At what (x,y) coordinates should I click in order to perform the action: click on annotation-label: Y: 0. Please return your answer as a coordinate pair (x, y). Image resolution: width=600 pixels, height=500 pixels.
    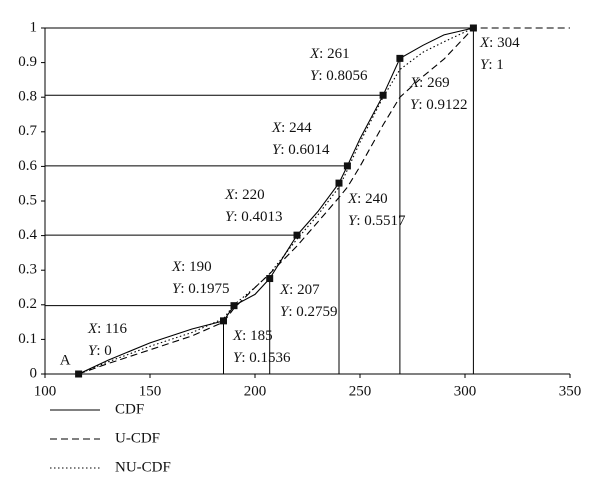
    Looking at the image, I should click on (100, 351).